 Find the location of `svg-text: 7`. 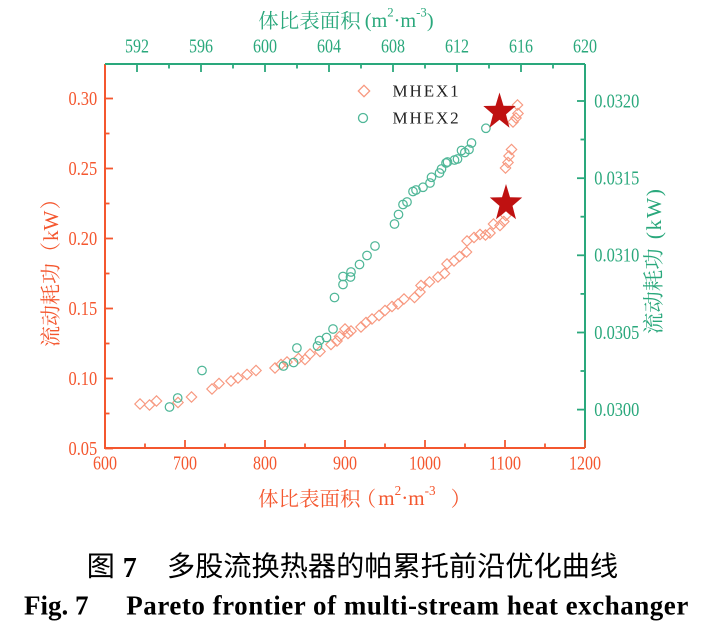

svg-text: 7 is located at coordinates (130, 568).